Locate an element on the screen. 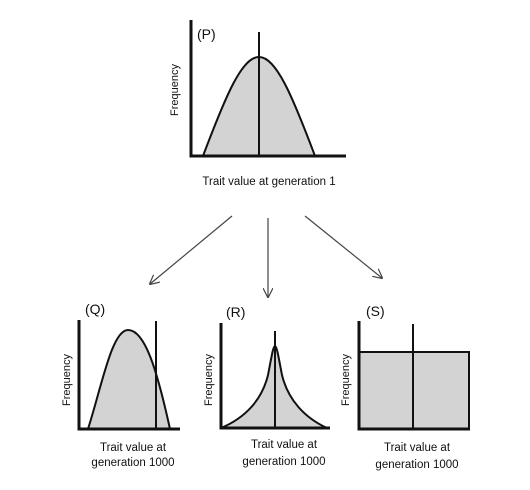 The width and height of the screenshot is (530, 490). arrows is located at coordinates (266, 256).